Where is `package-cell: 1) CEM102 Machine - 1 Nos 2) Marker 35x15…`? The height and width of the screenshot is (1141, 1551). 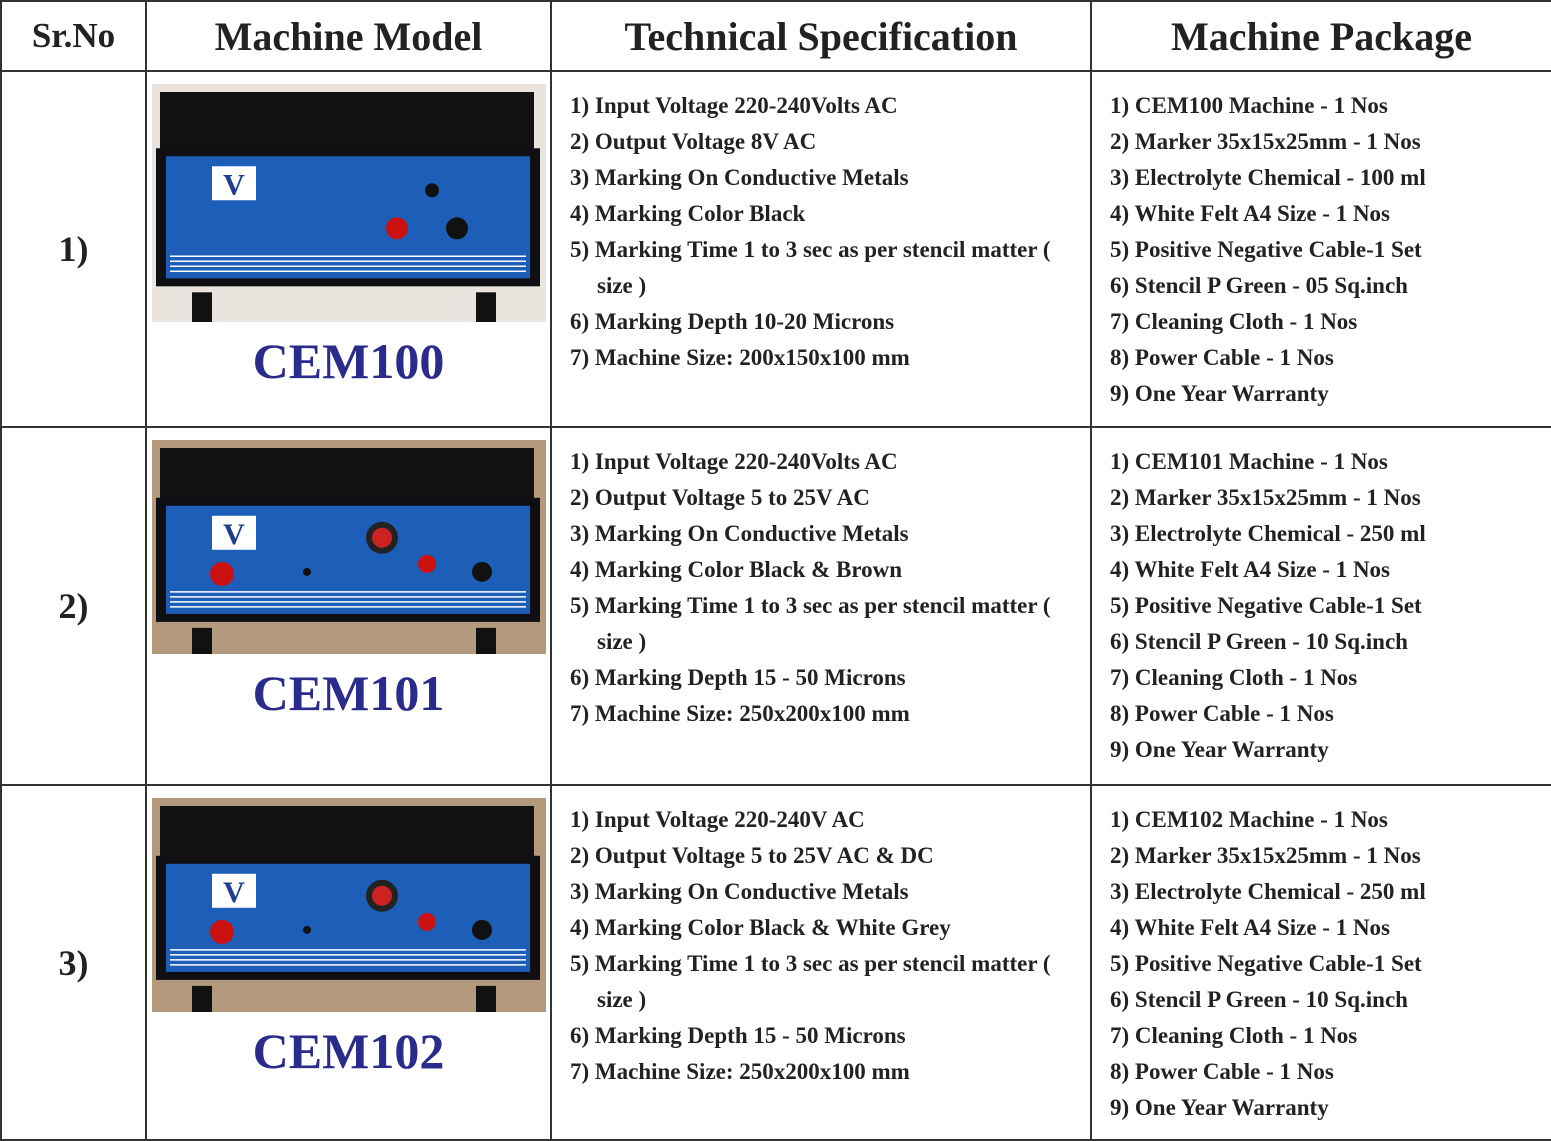 package-cell: 1) CEM102 Machine - 1 Nos 2) Marker 35x15… is located at coordinates (1320, 962).